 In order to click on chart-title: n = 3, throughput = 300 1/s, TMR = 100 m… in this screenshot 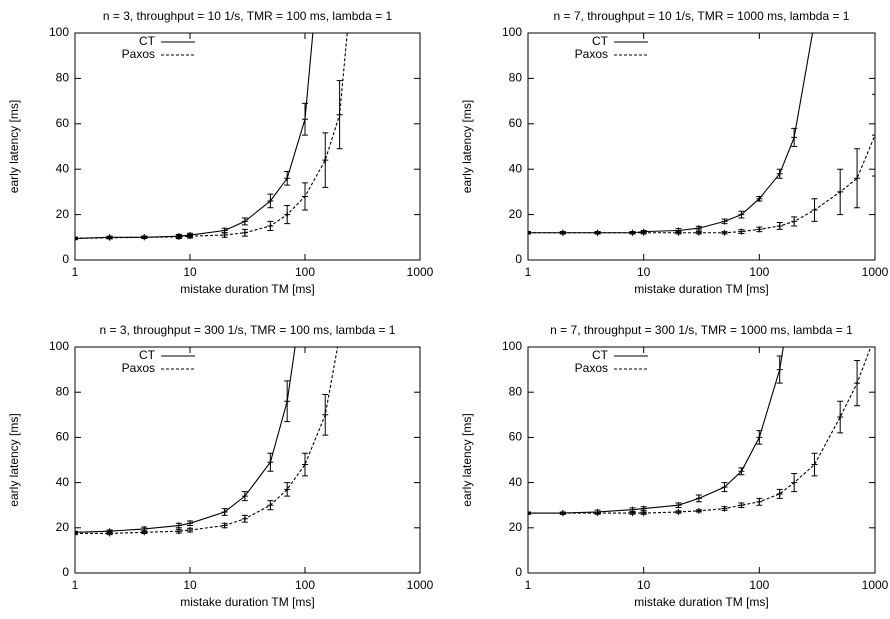, I will do `click(248, 330)`.